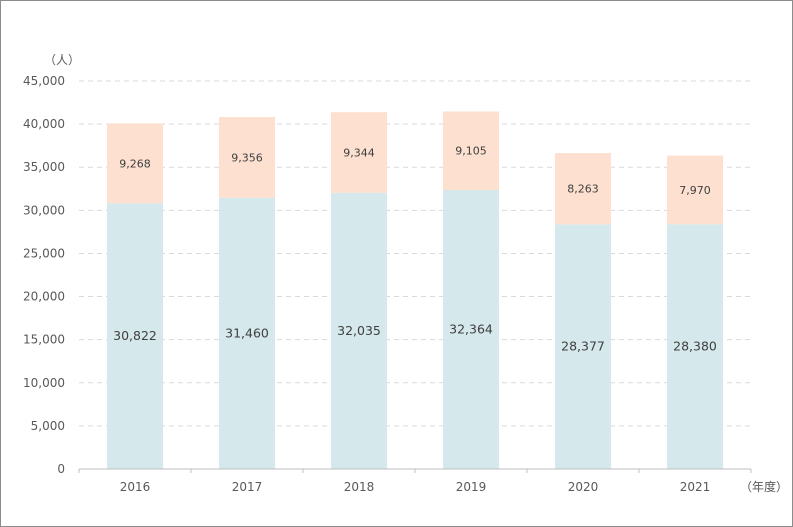  I want to click on data-label-top: 9,268, so click(135, 163).